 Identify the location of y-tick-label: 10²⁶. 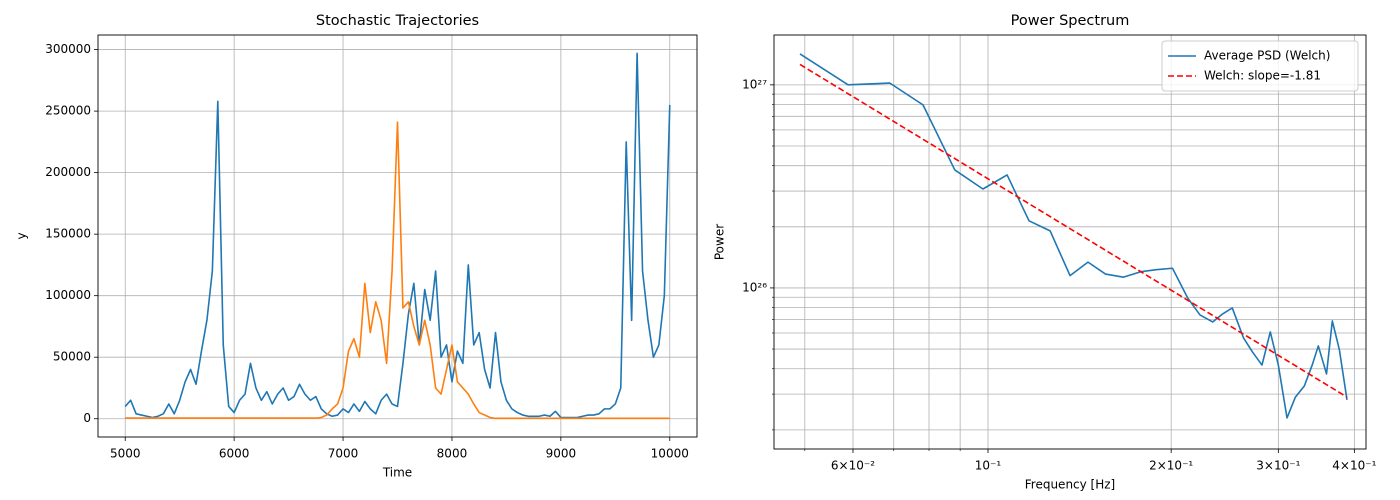
(754, 287).